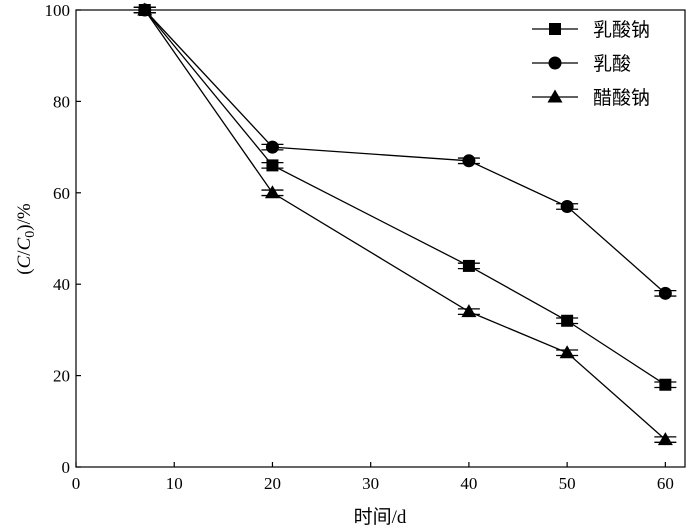 Image resolution: width=700 pixels, height=531 pixels. I want to click on y-title-subscript: 0, so click(30, 234).